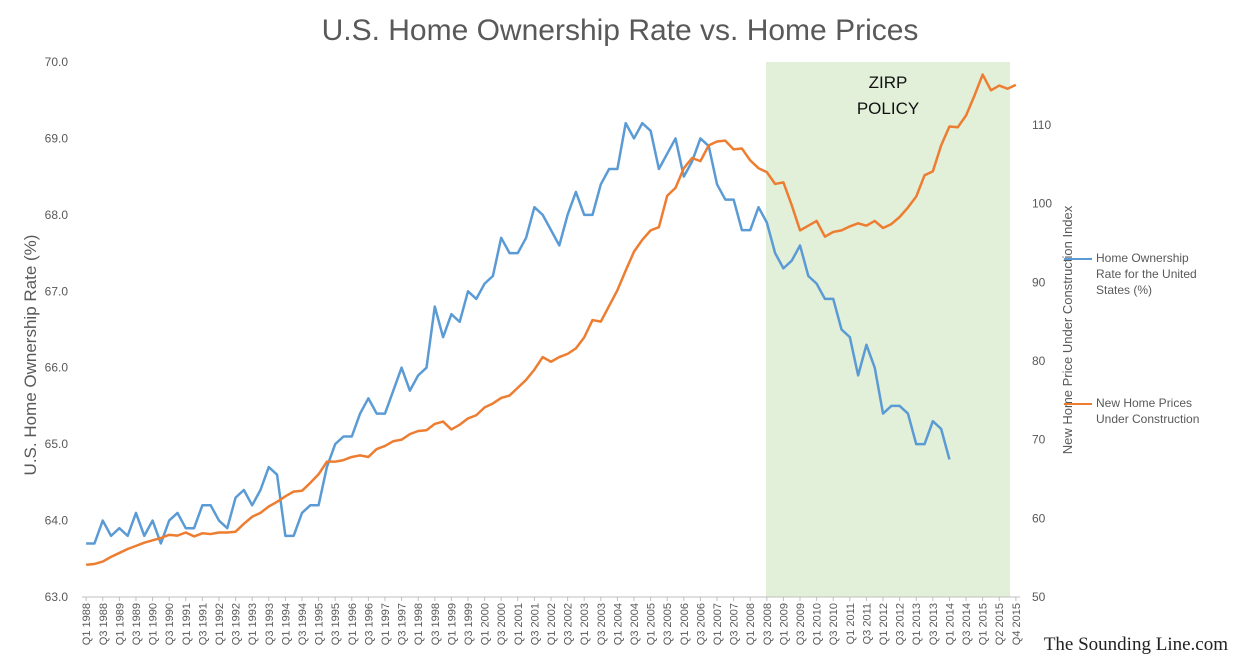  What do you see at coordinates (57, 62) in the screenshot?
I see `y-tick-label: 70.0` at bounding box center [57, 62].